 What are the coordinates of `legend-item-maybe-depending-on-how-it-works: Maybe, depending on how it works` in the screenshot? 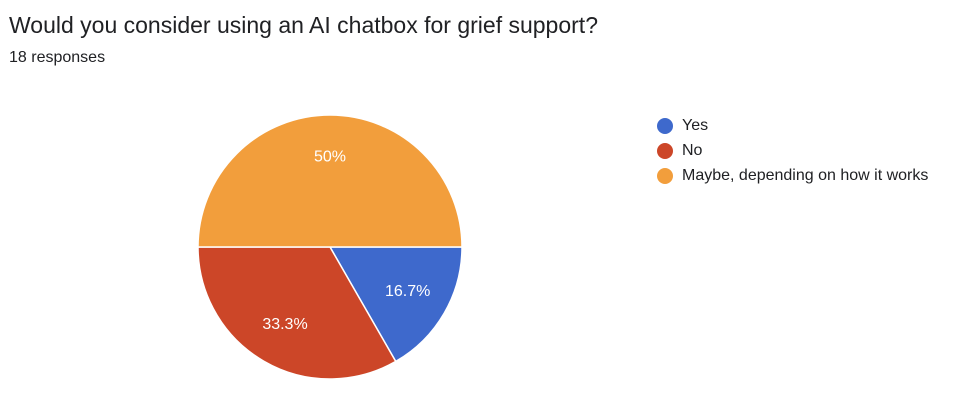 It's located at (792, 175).